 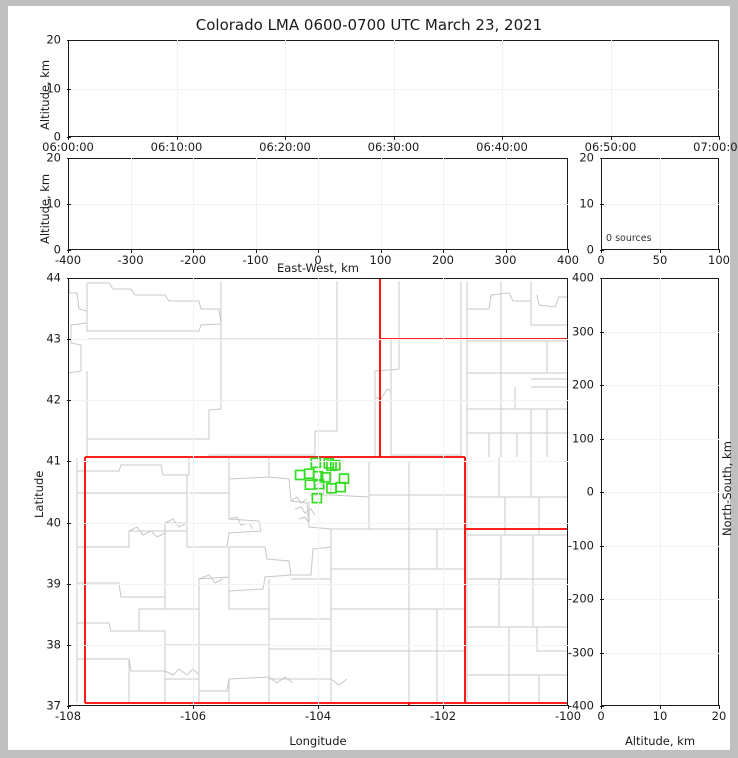 I want to click on y-tick-label: 41, so click(x=53, y=460).